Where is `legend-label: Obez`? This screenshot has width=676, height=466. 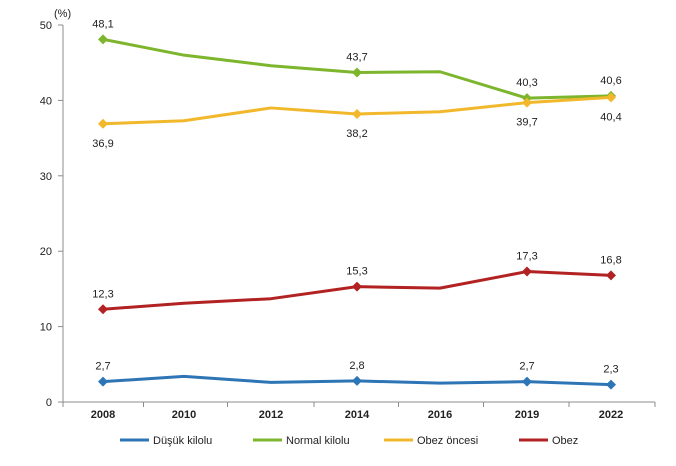 legend-label: Obez is located at coordinates (565, 441).